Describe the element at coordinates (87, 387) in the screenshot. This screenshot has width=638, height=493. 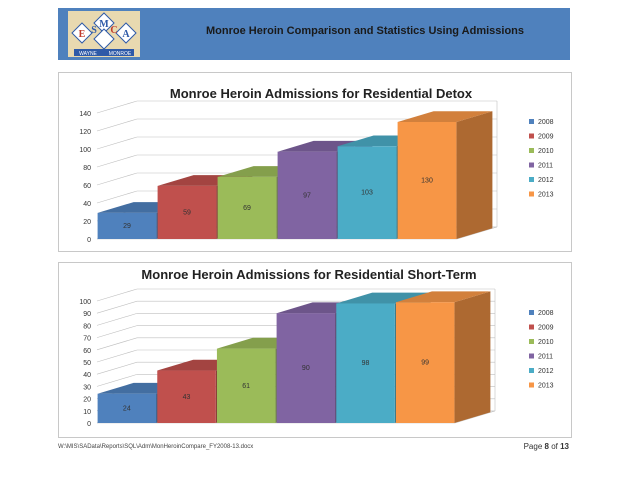
I see `y-tick-label: 30` at that location.